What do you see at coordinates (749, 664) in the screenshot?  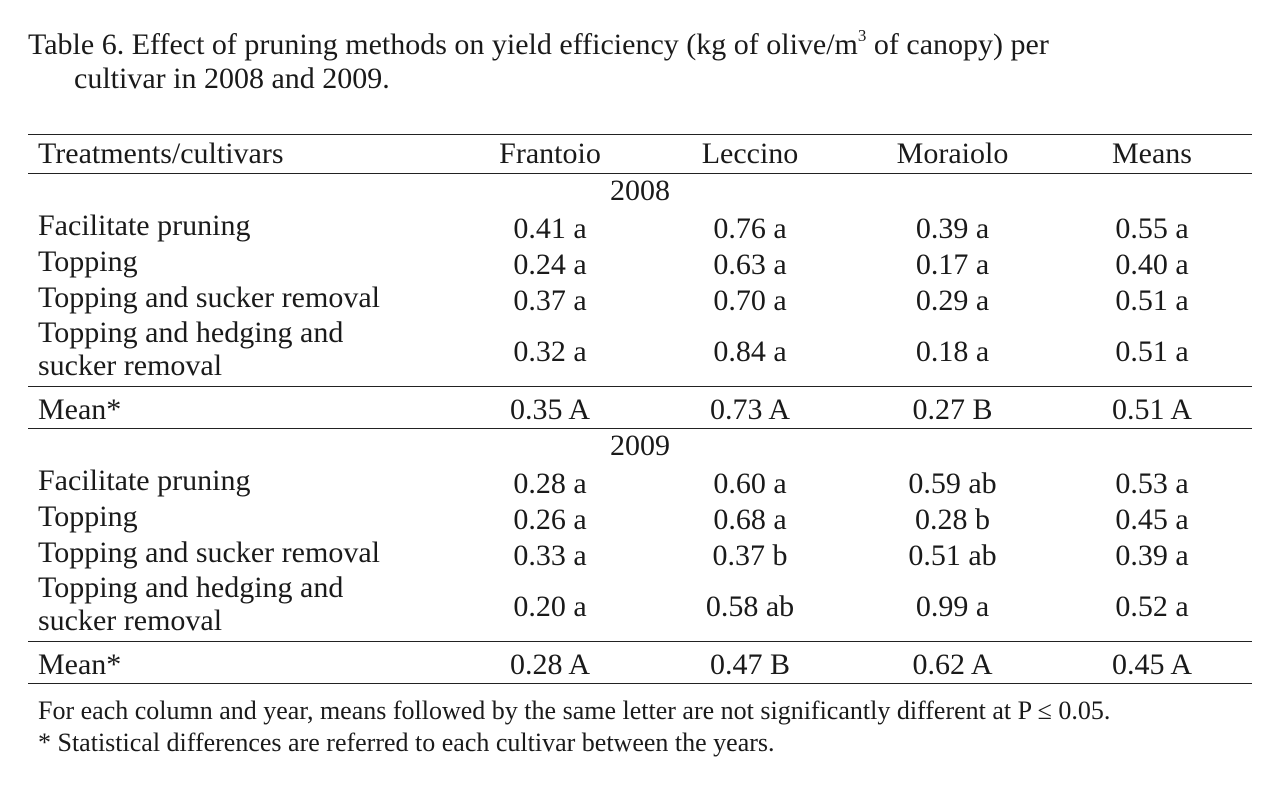 I see `mean-leccino: 0.47 B` at bounding box center [749, 664].